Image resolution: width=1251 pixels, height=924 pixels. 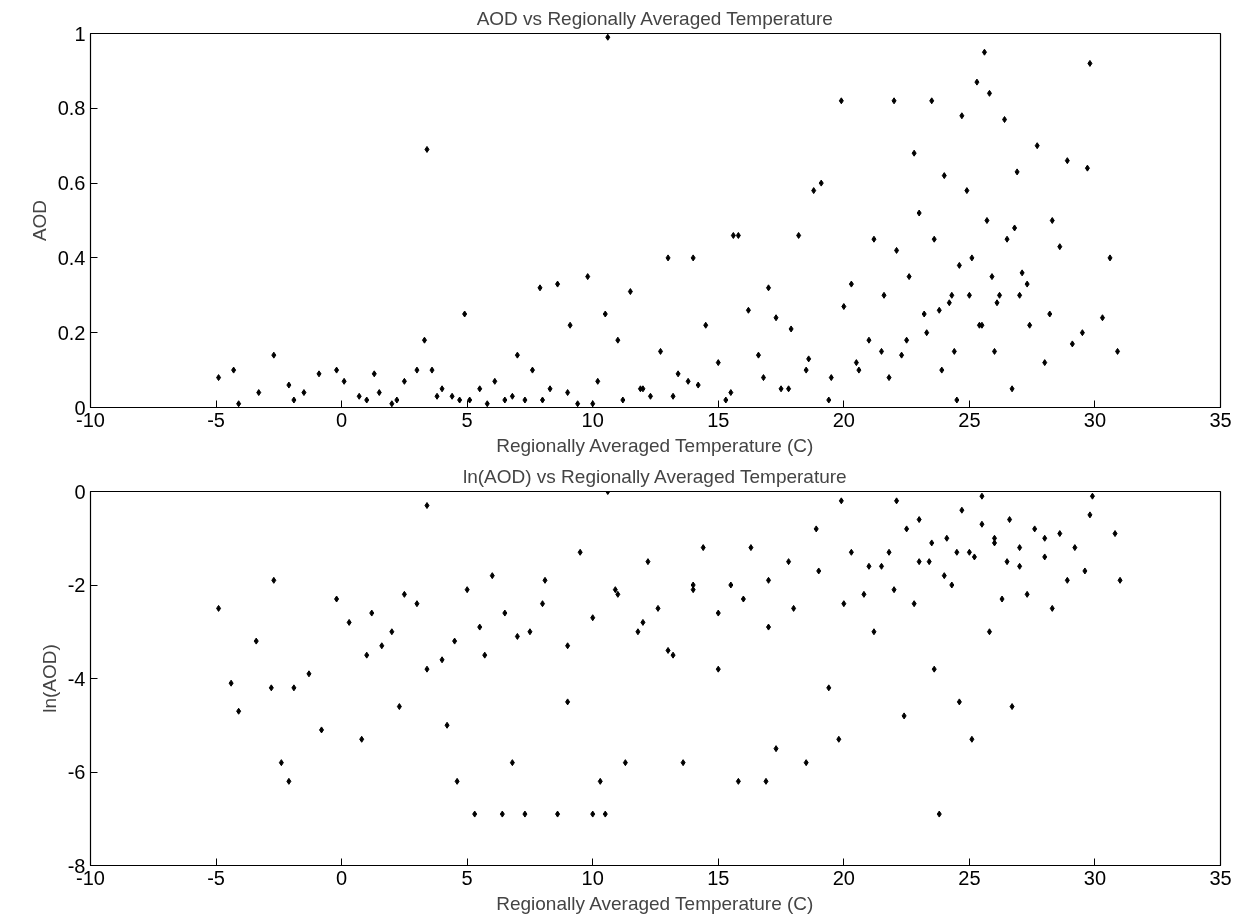 I want to click on y-tick-label: 1, so click(x=80, y=33).